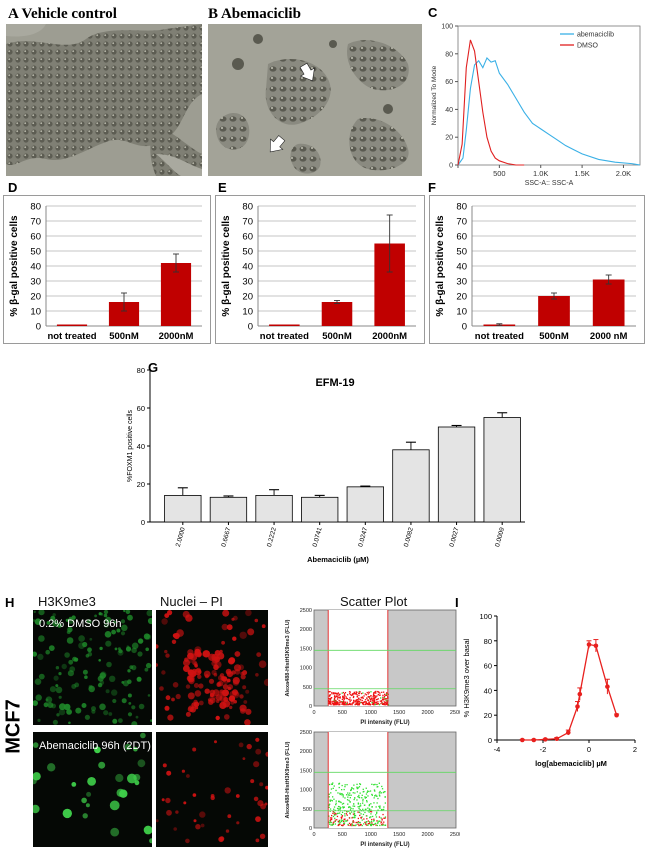  Describe the element at coordinates (363, 536) in the screenshot. I see `x-tick-label: 0.0247` at that location.